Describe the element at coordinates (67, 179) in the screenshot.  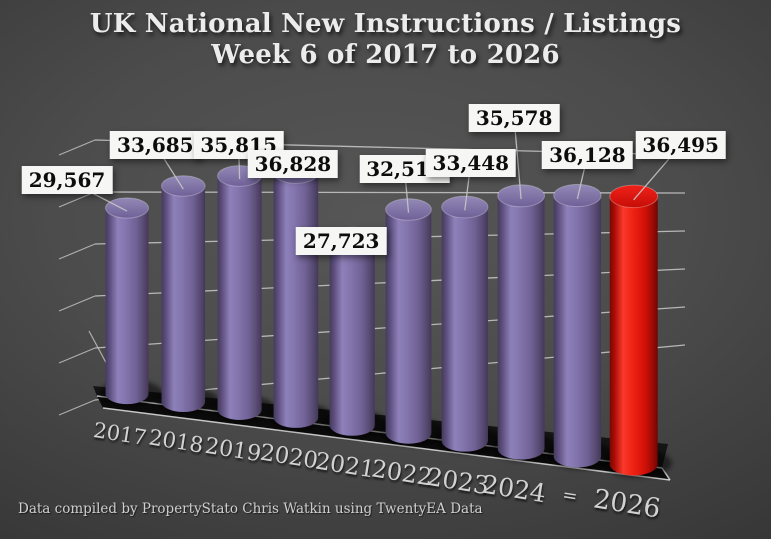
I see `value-label-2017: 29,567` at that location.